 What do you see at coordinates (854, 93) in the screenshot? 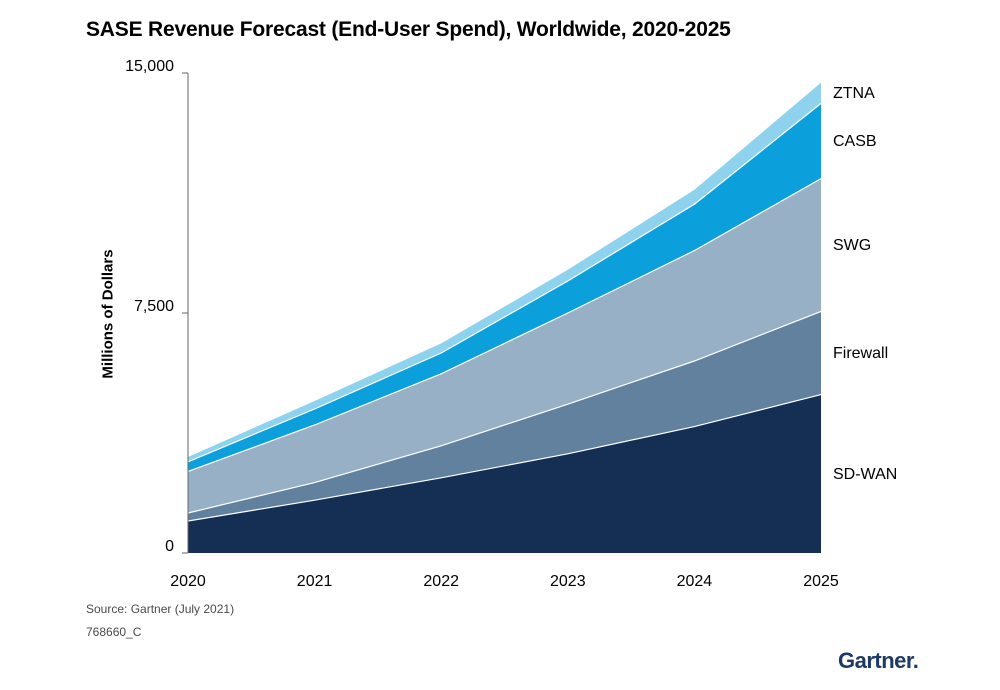
I see `series-label-ztna: ZTNA` at bounding box center [854, 93].